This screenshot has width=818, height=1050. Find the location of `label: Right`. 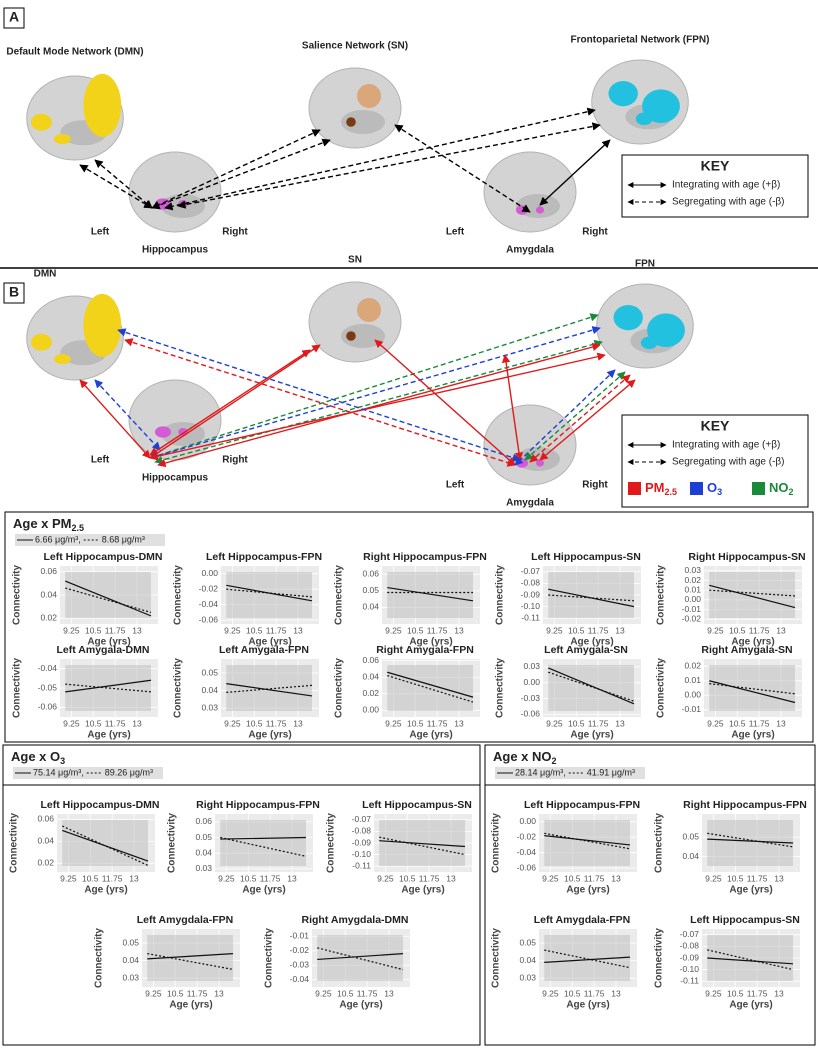

label: Right is located at coordinates (595, 485).